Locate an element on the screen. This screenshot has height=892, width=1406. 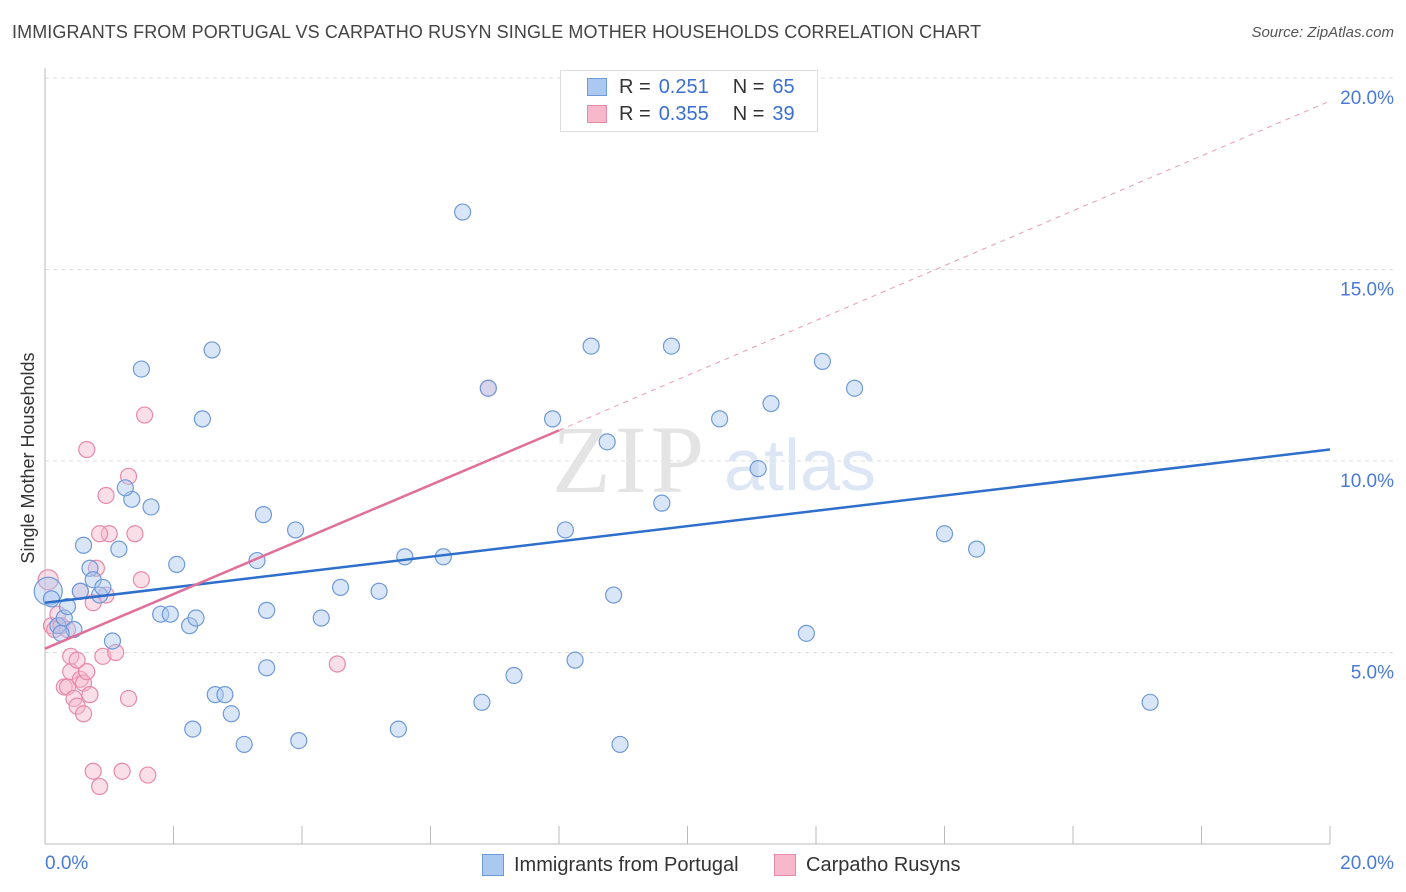
legend-swatch-carpatho is located at coordinates (597, 114).